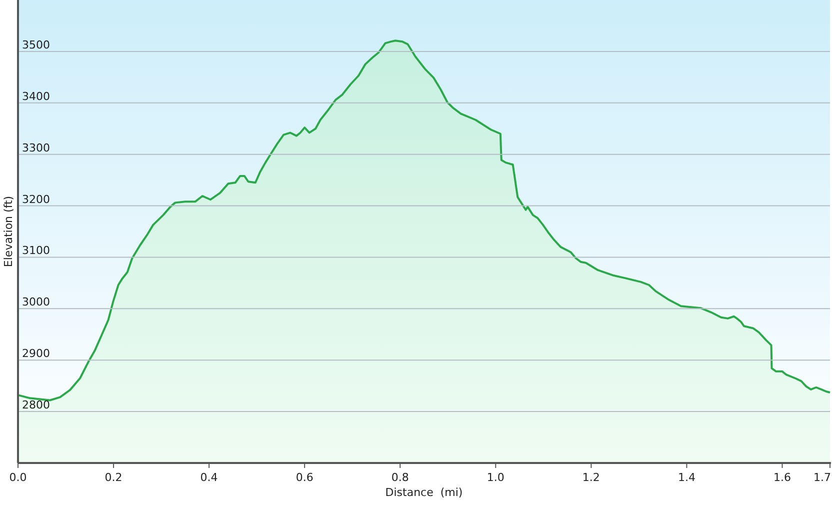  Describe the element at coordinates (8, 232) in the screenshot. I see `y-axis-title: Elevation (ft)` at that location.